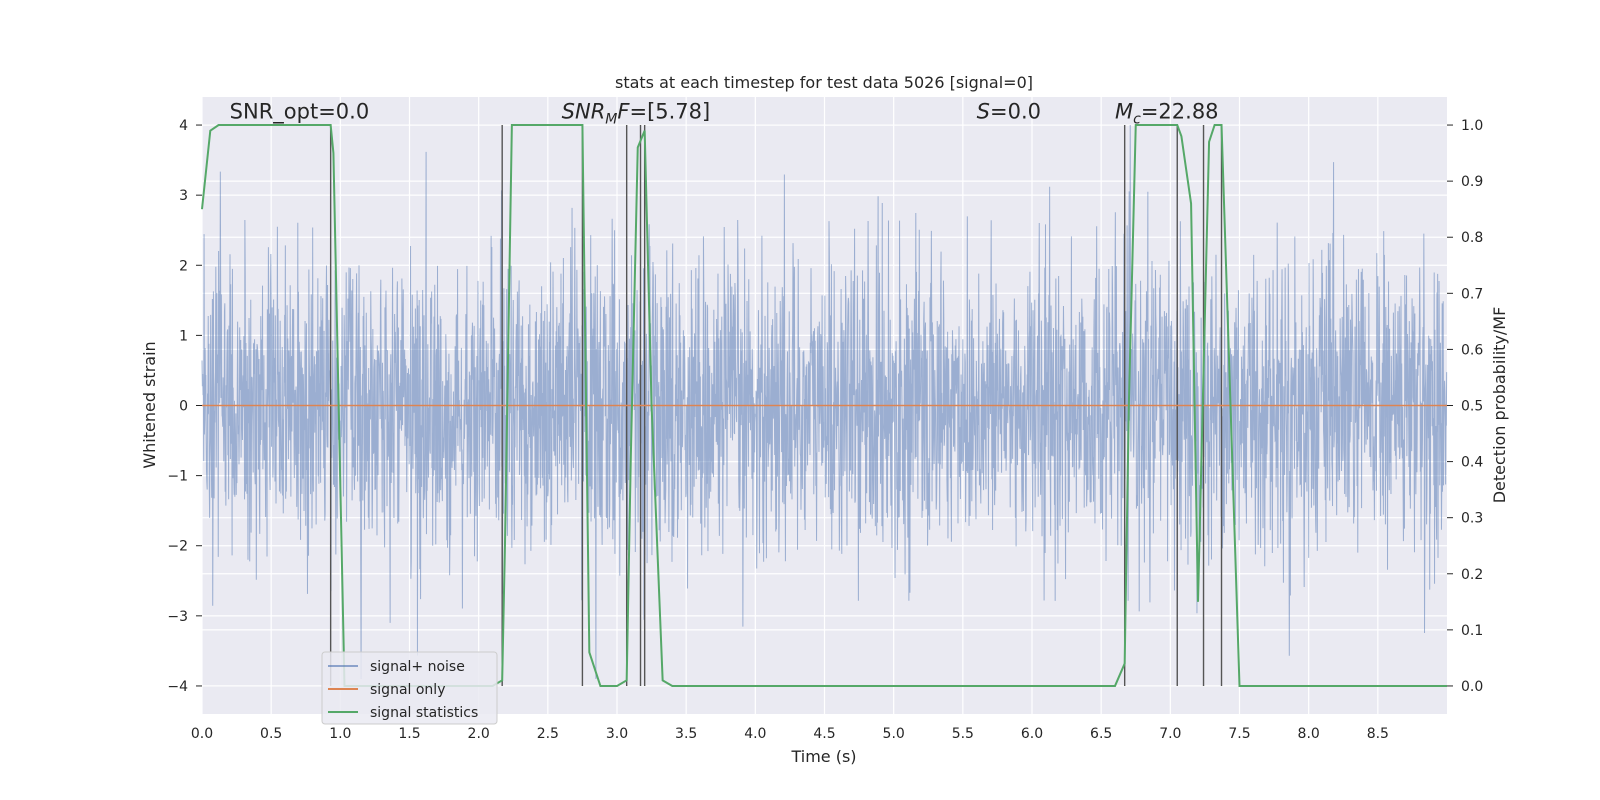  I want to click on y-tick-label: 4, so click(183, 126).